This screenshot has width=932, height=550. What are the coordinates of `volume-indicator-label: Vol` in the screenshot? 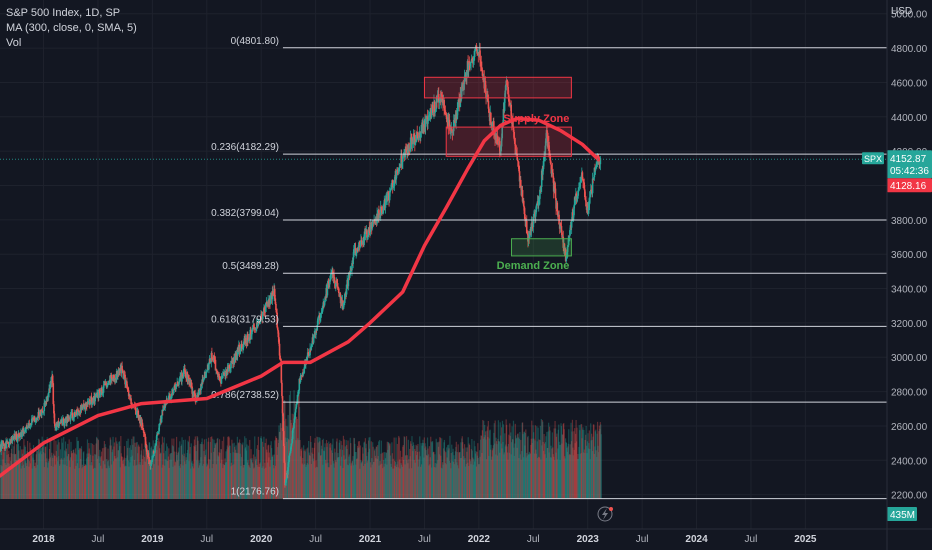 It's located at (14, 43).